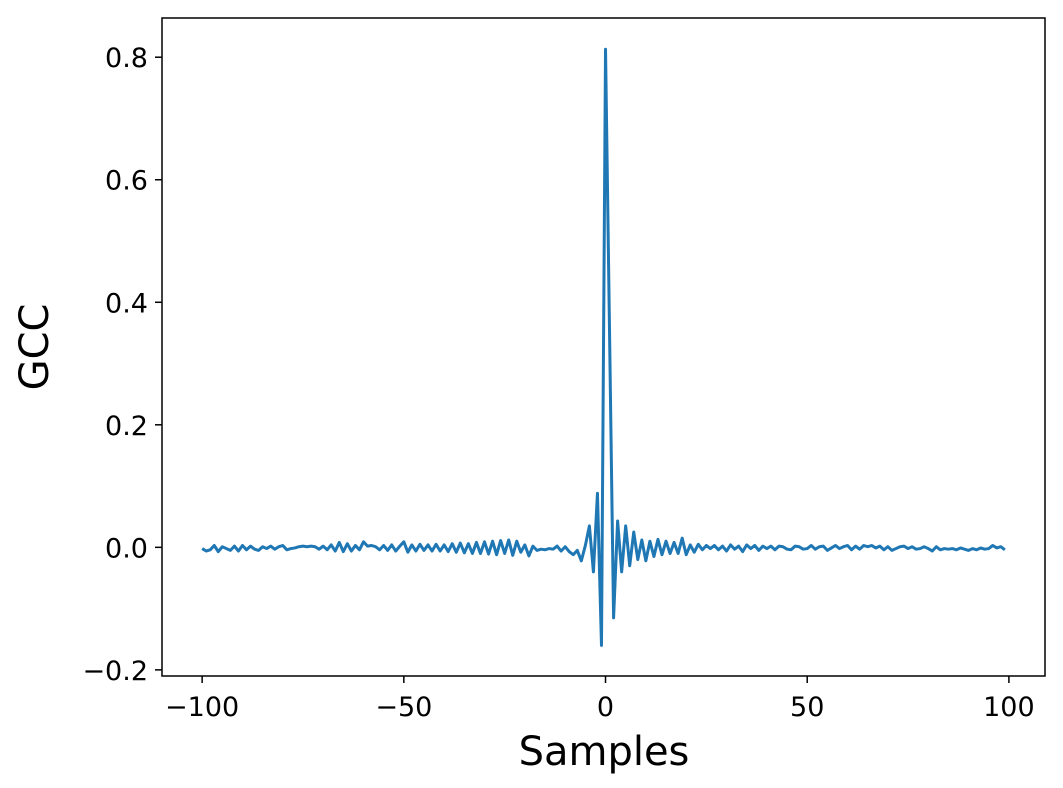 Image resolution: width=1063 pixels, height=788 pixels. What do you see at coordinates (126, 181) in the screenshot?
I see `y-tick-label: 0.6` at bounding box center [126, 181].